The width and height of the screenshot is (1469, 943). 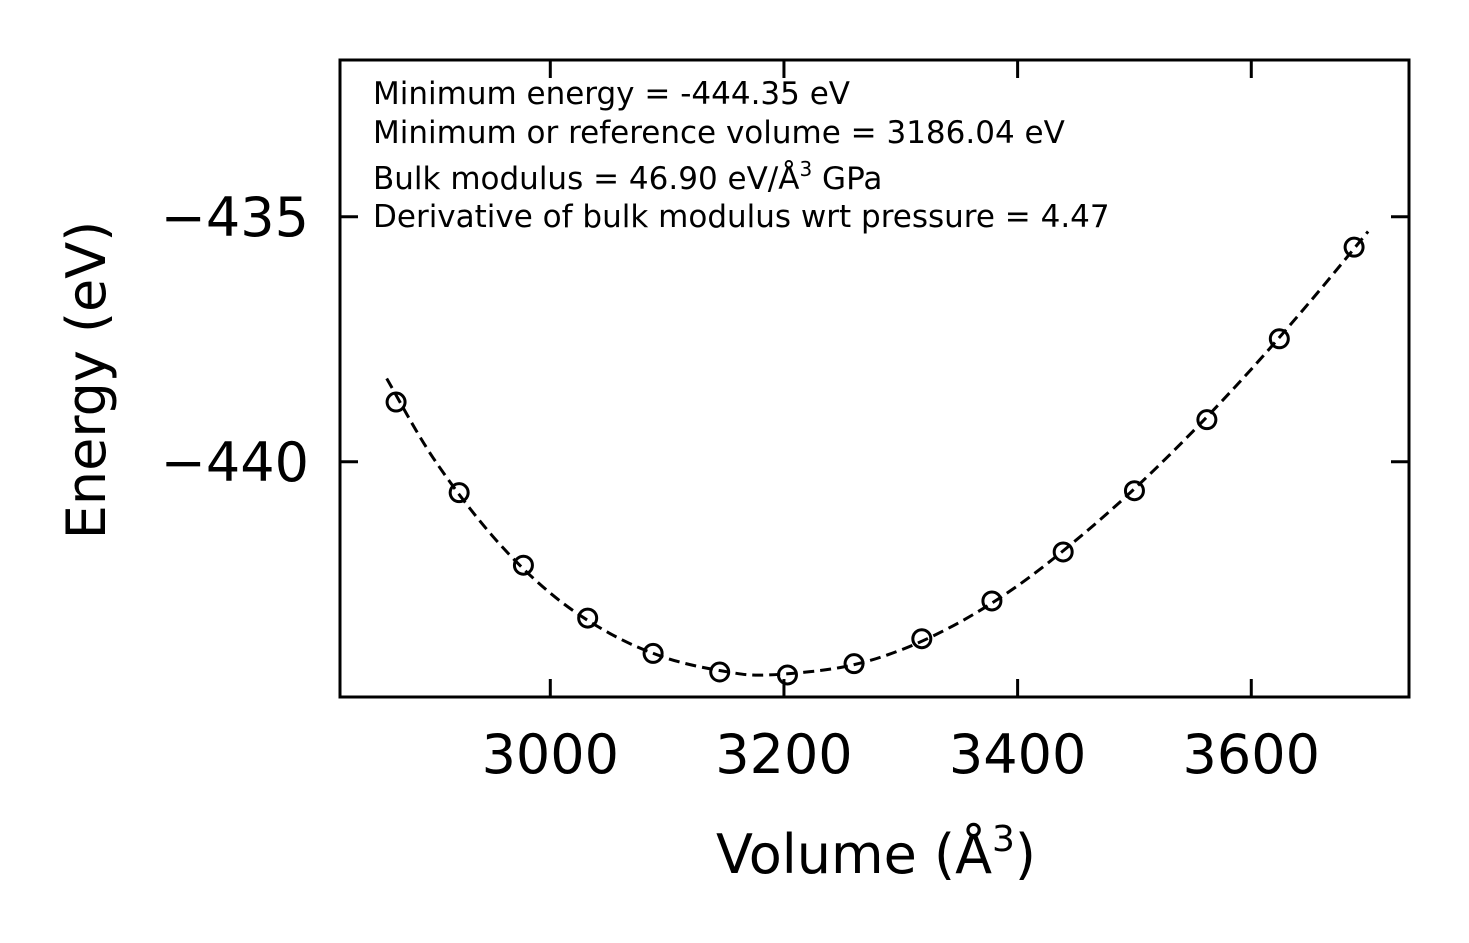 What do you see at coordinates (586, 179) in the screenshot?
I see `annotation-bulk-modulus-text: Bulk modulus = 46.90 eV/Å` at bounding box center [586, 179].